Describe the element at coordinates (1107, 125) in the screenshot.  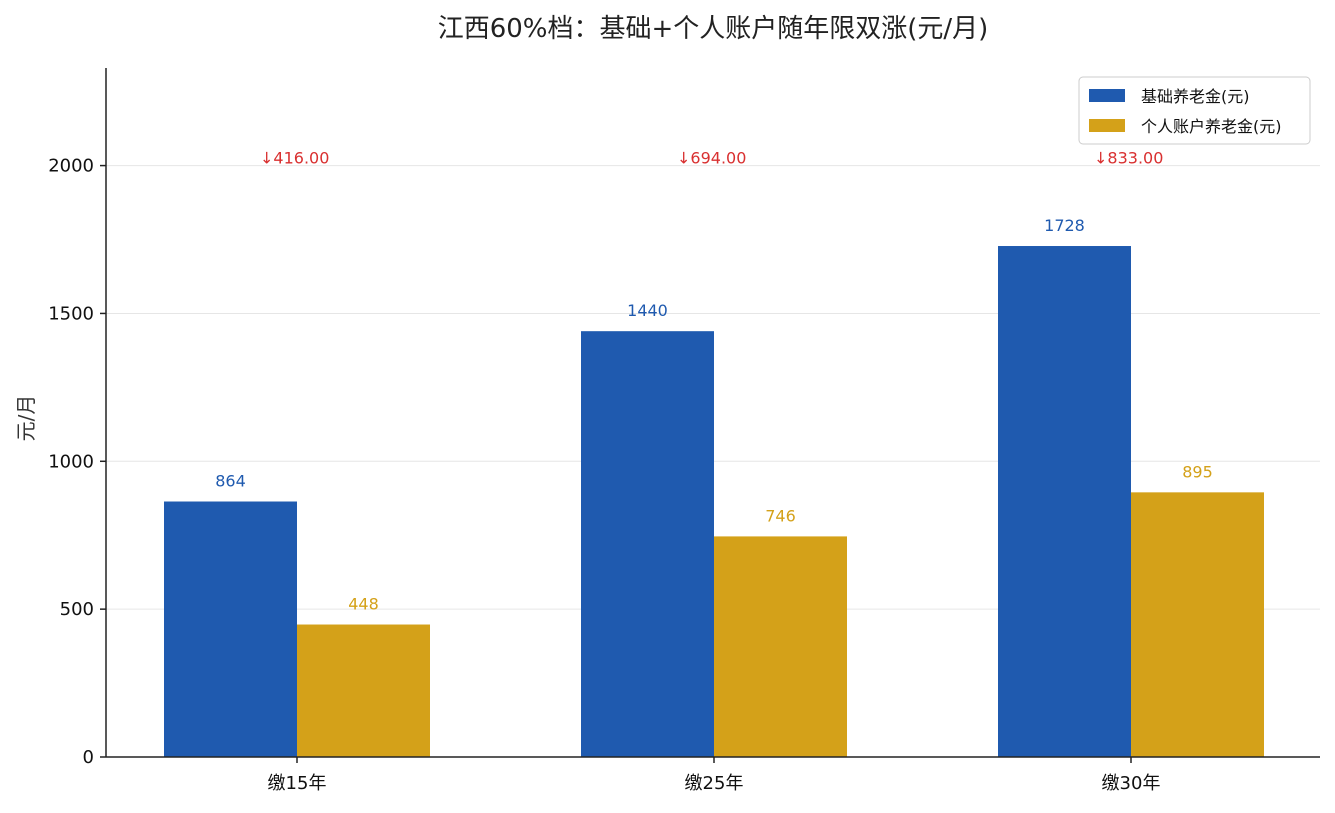
I see `legend-swatch-personal-account` at that location.